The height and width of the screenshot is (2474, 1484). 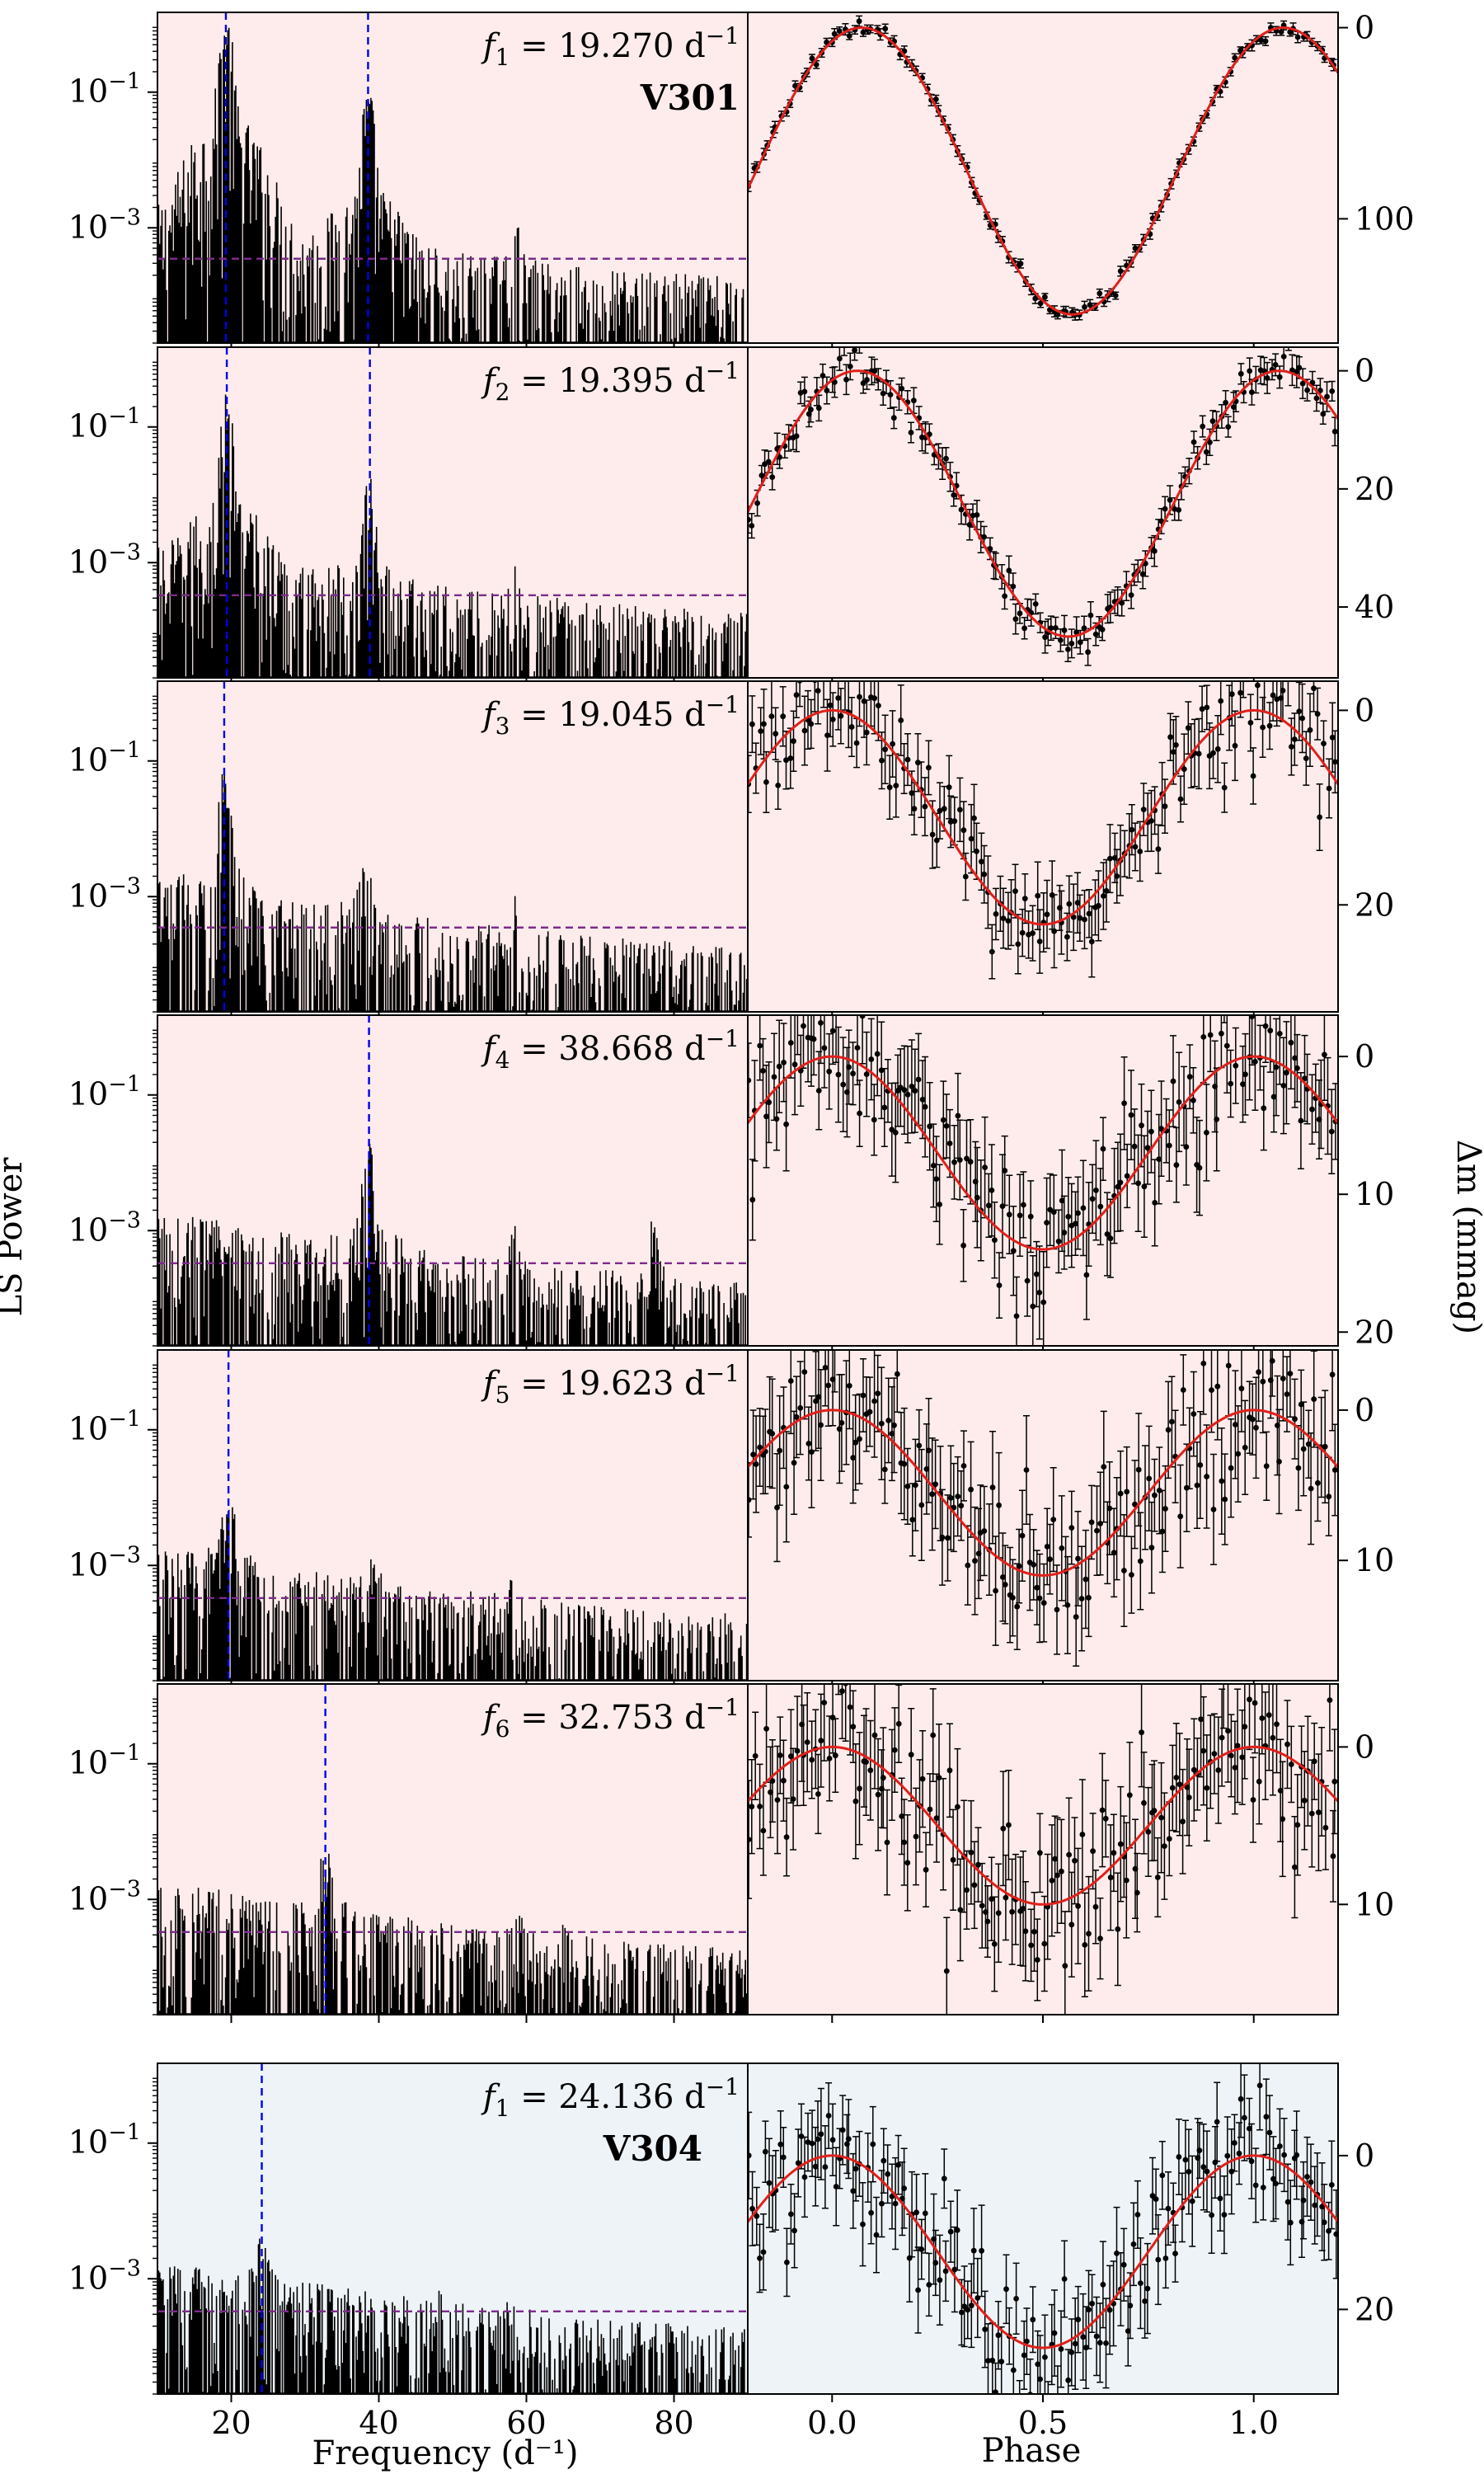 What do you see at coordinates (1364, 1056) in the screenshot?
I see `dm-tick-label: 0` at bounding box center [1364, 1056].